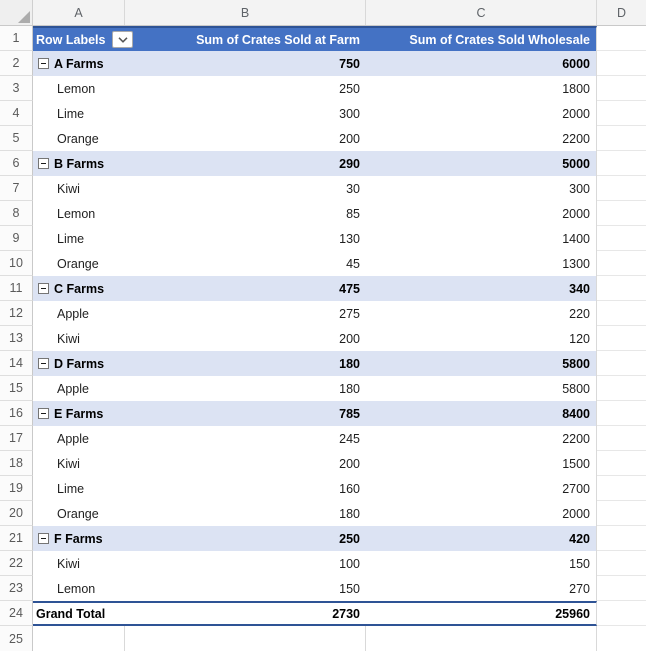 The width and height of the screenshot is (646, 652). What do you see at coordinates (481, 563) in the screenshot?
I see `cell-wholesale-sales-22: 150` at bounding box center [481, 563].